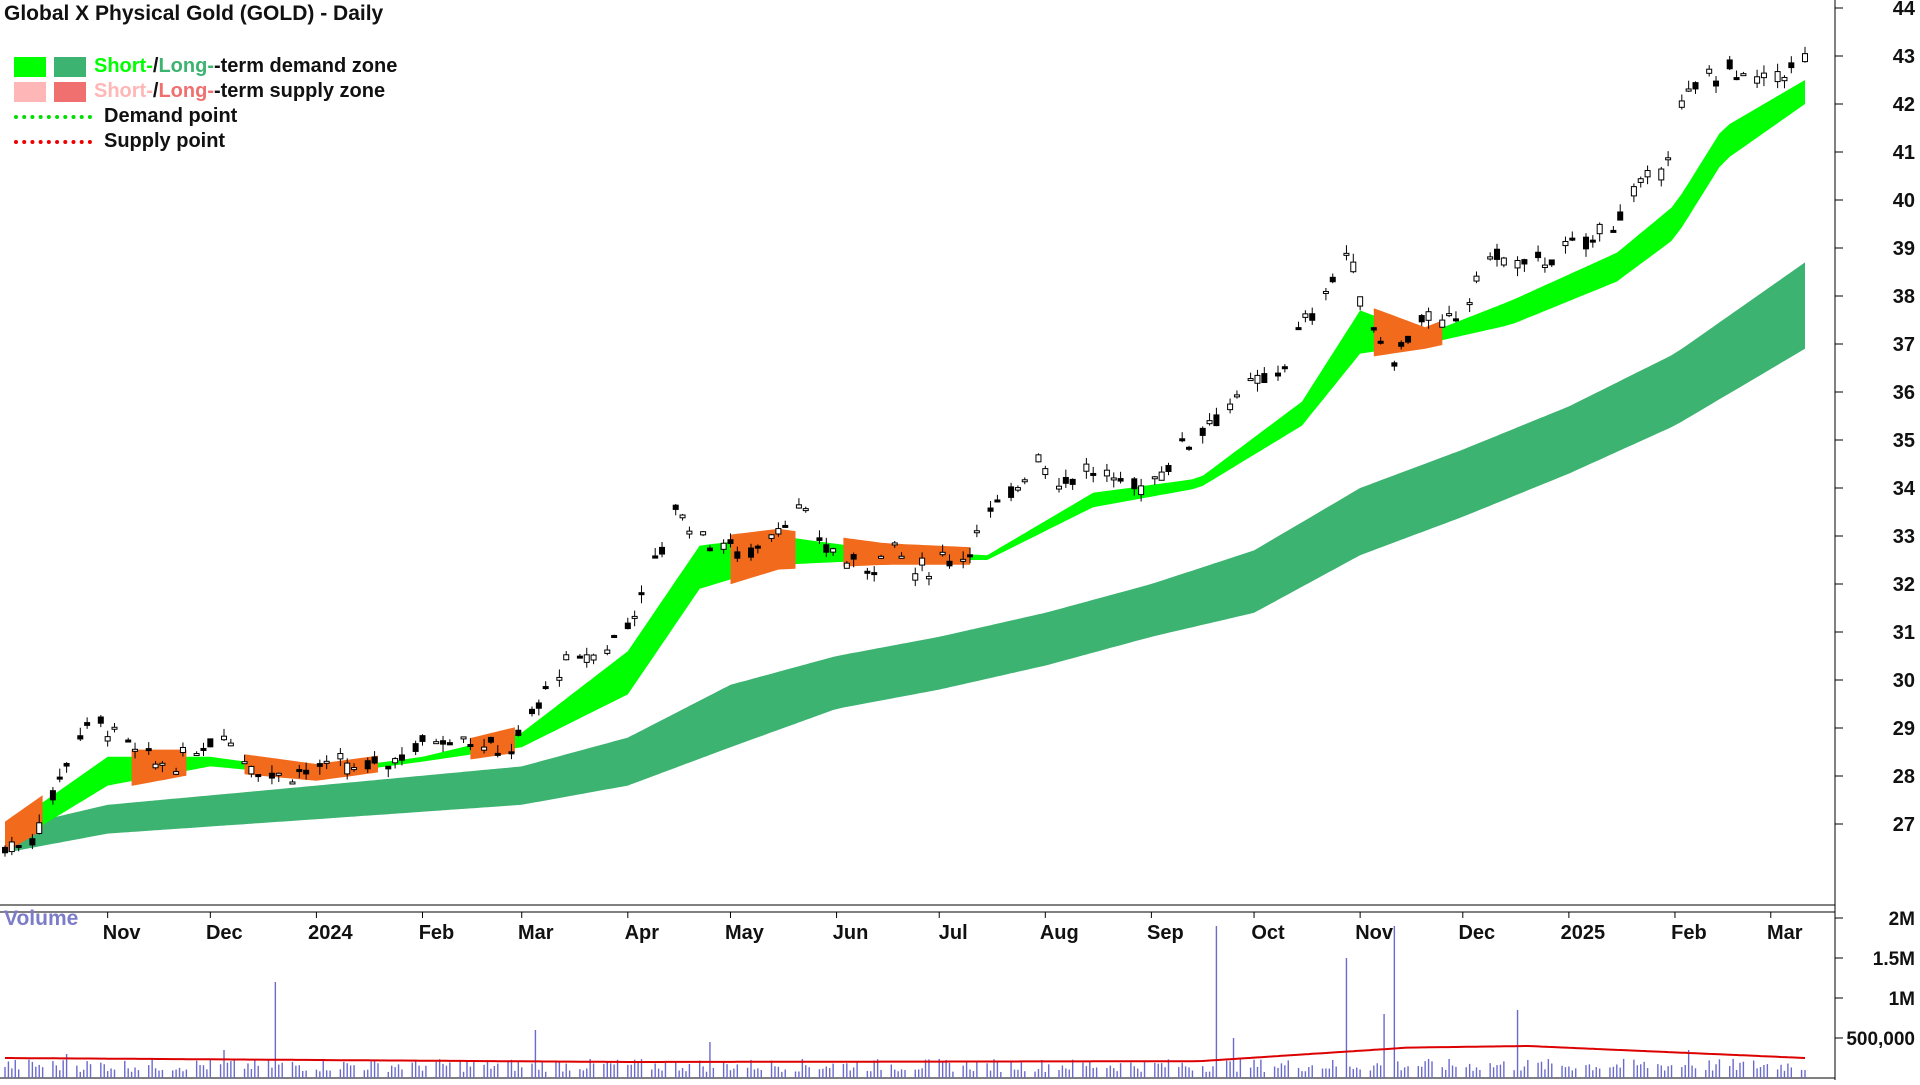  I want to click on legend-sep: /, so click(155, 91).